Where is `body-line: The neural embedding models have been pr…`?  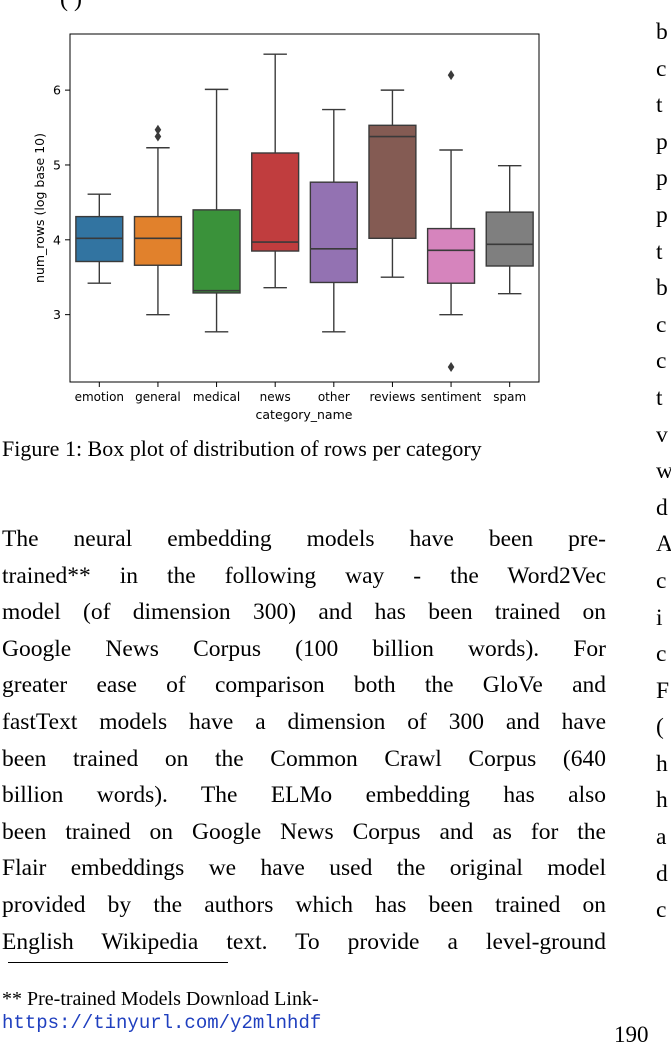
body-line: The neural embedding models have been pr… is located at coordinates (304, 539).